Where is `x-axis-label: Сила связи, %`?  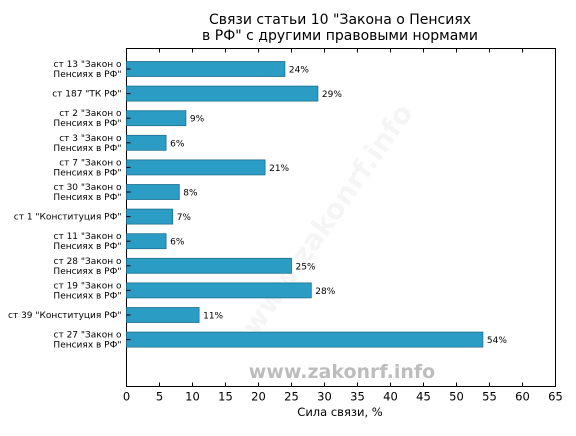
x-axis-label: Сила связи, % is located at coordinates (339, 412).